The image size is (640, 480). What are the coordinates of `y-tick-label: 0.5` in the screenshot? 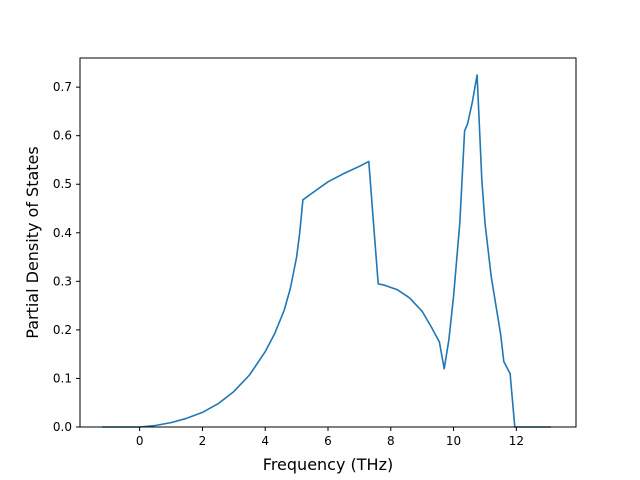 It's located at (62, 184).